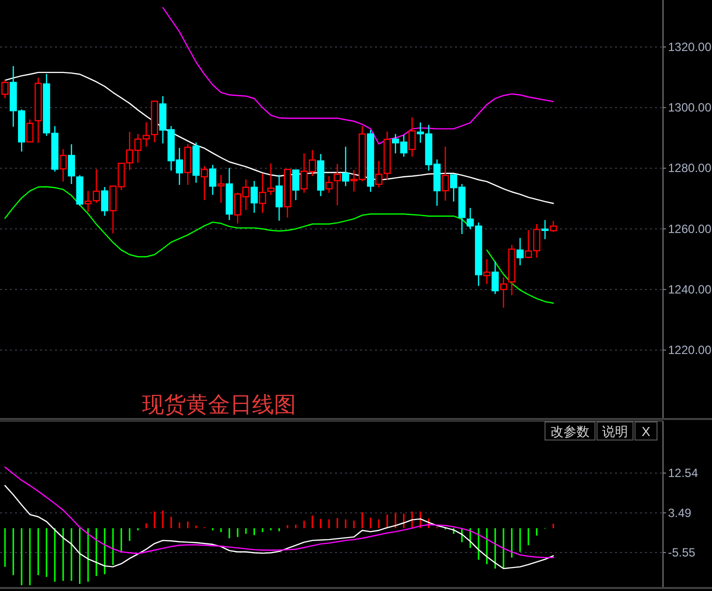 The image size is (712, 591). Describe the element at coordinates (690, 229) in the screenshot. I see `y-tick-label: 1260.00` at that location.